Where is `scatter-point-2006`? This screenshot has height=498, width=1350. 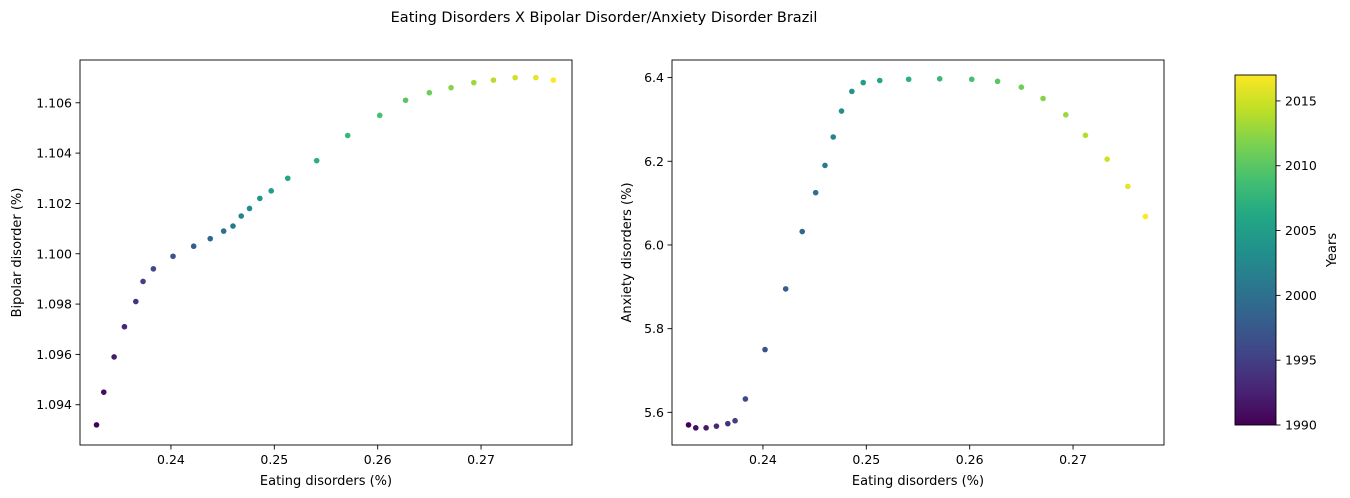 scatter-point-2006 is located at coordinates (287, 178).